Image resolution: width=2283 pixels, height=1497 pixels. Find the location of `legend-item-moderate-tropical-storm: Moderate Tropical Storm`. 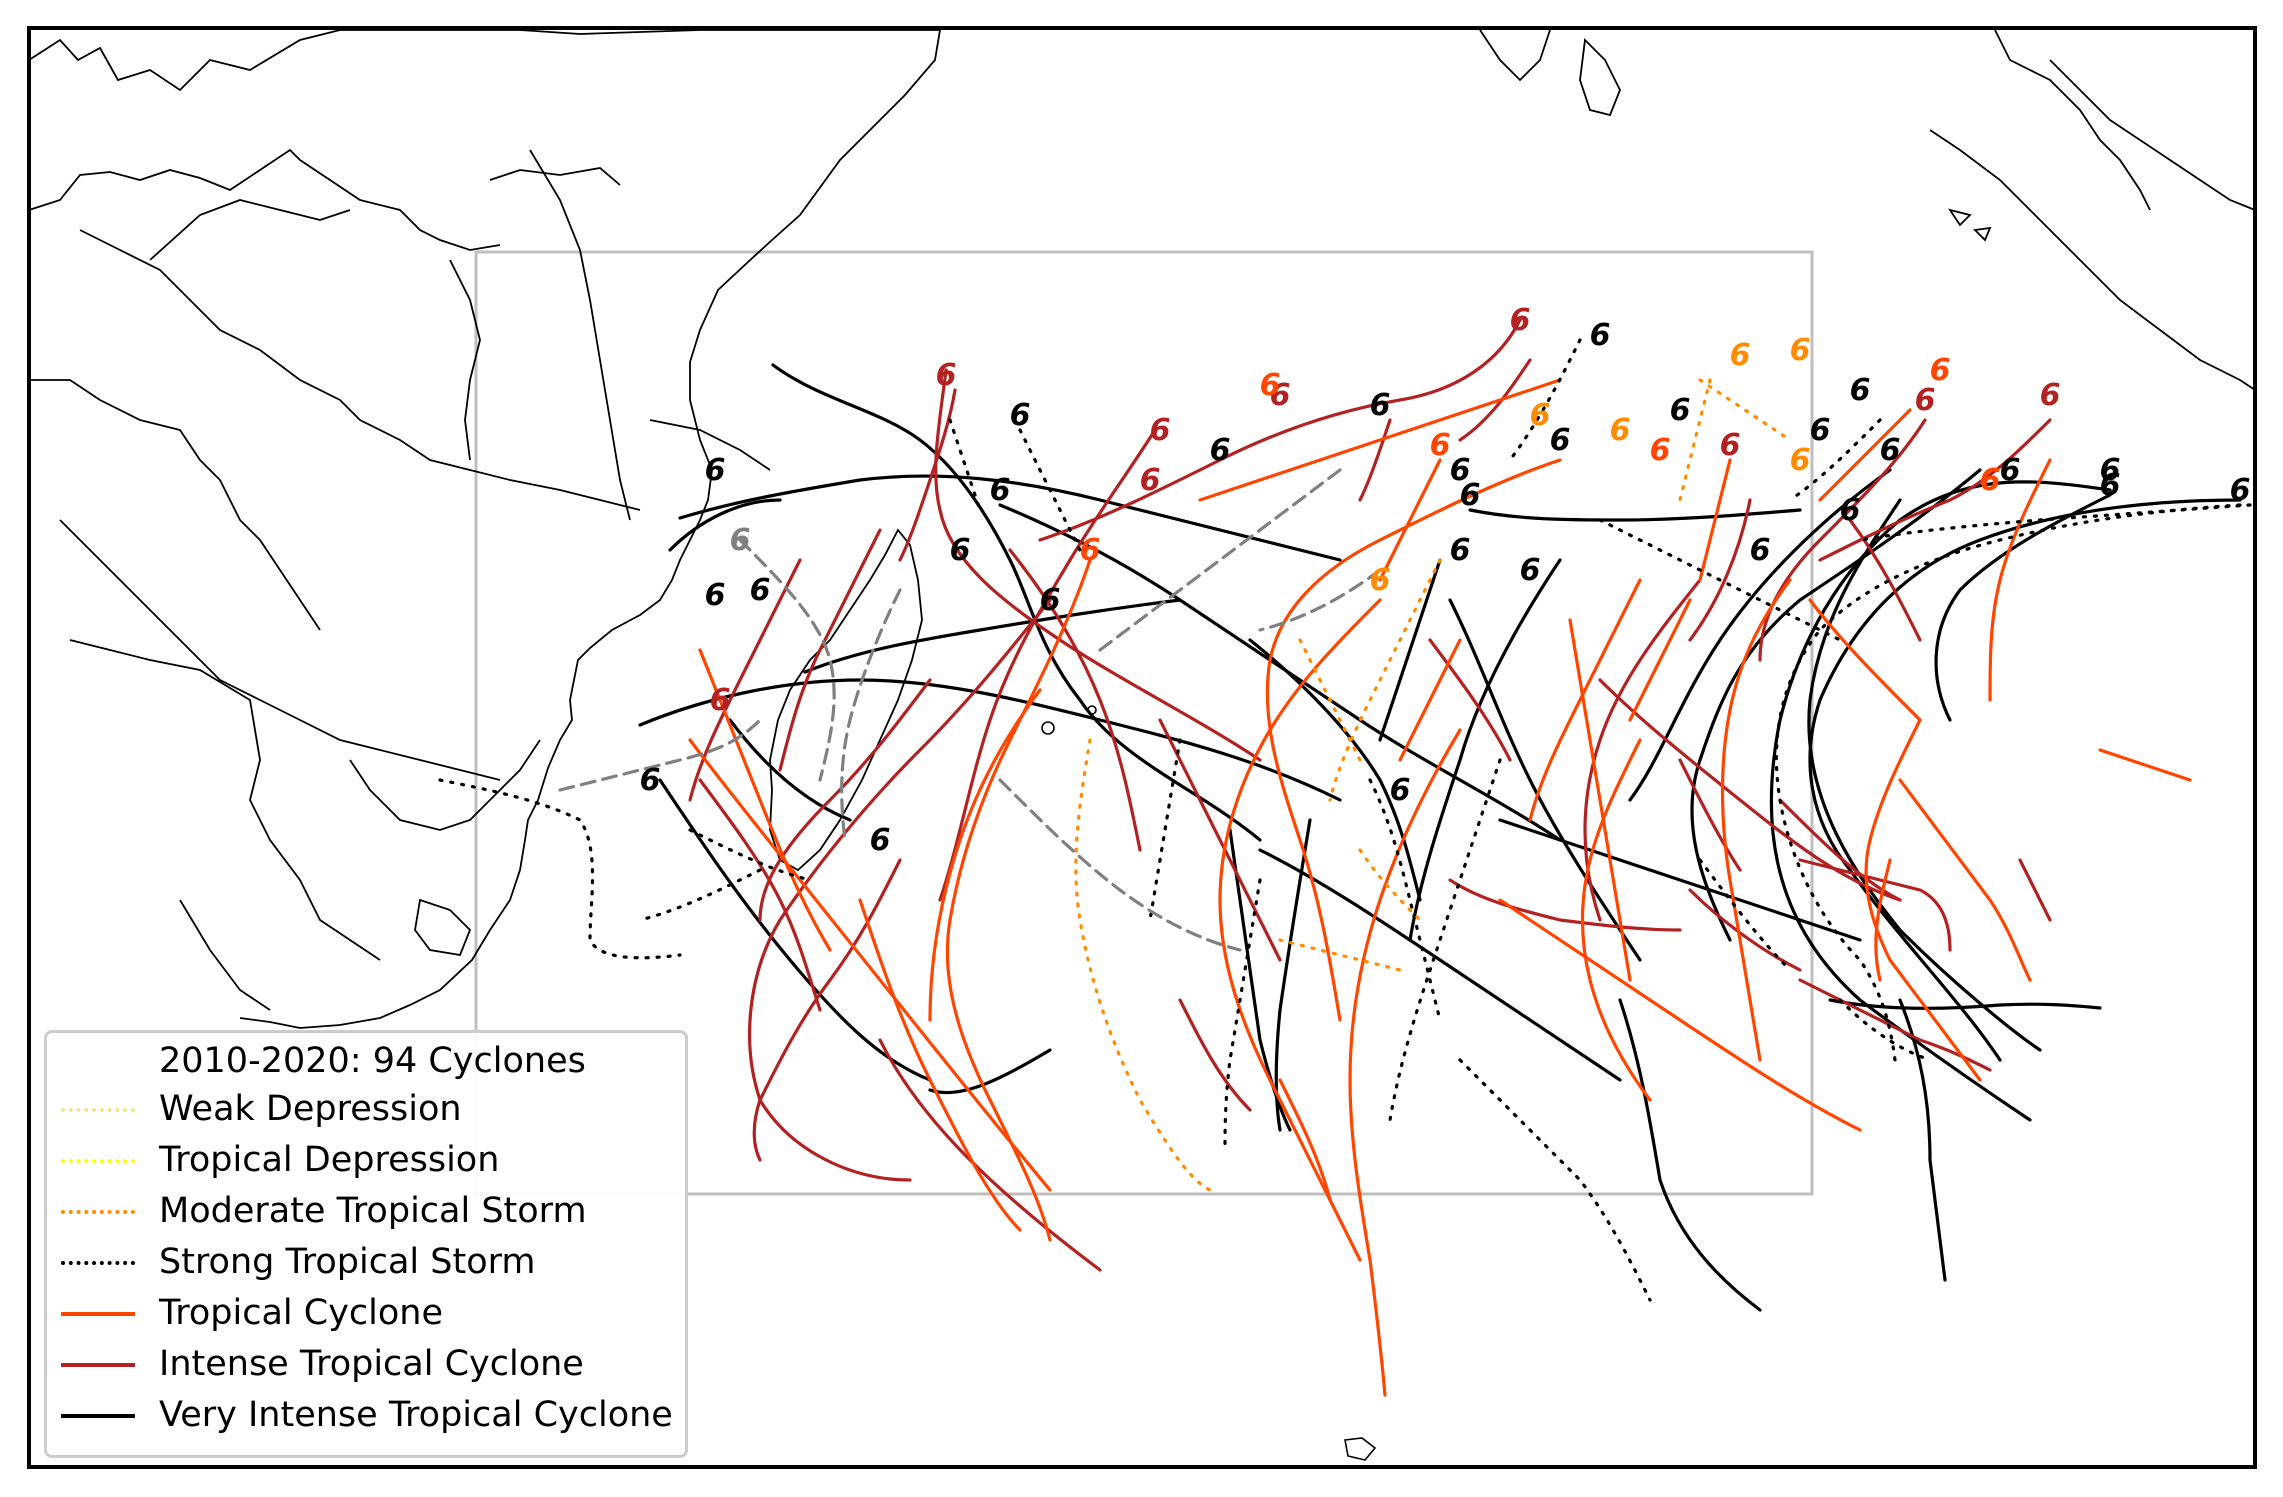

legend-item-moderate-tropical-storm: Moderate Tropical Storm is located at coordinates (366, 1211).